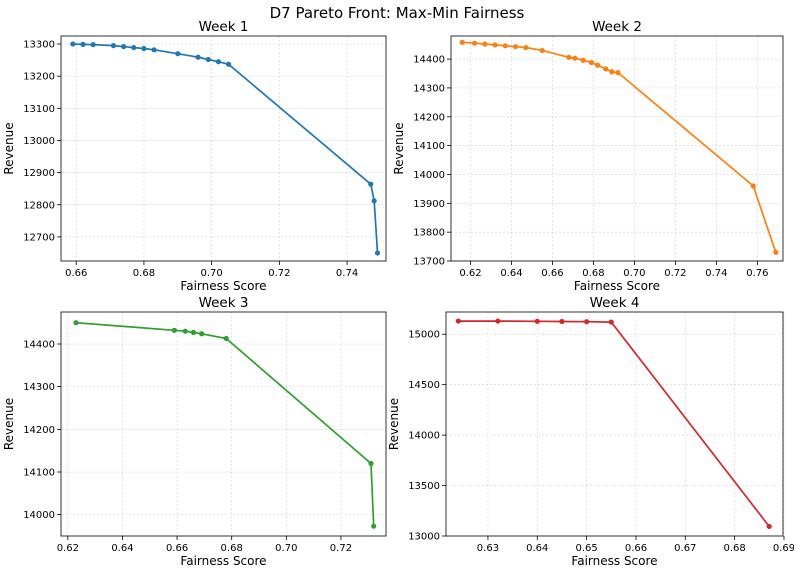 The image size is (794, 569). Describe the element at coordinates (757, 273) in the screenshot. I see `x-tick-label: 0.76` at that location.